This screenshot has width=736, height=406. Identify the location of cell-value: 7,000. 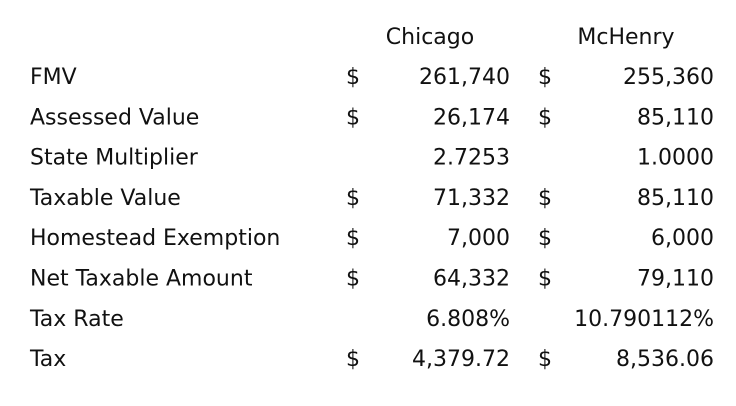
(478, 238).